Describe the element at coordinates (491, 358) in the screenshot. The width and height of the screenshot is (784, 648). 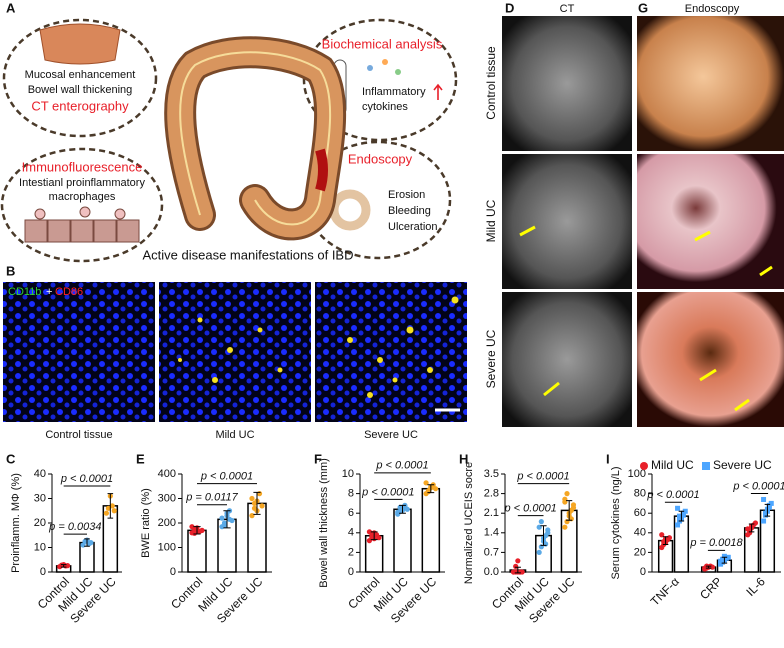
I see `row-label: Severe UC` at that location.